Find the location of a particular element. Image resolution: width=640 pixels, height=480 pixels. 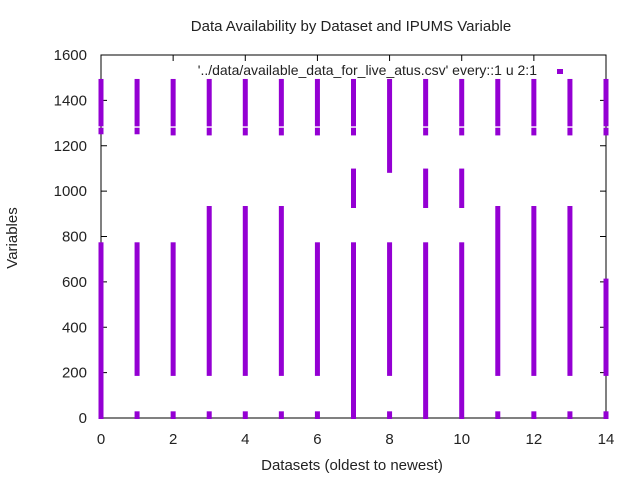

y-tick-label: 800 is located at coordinates (74, 237).